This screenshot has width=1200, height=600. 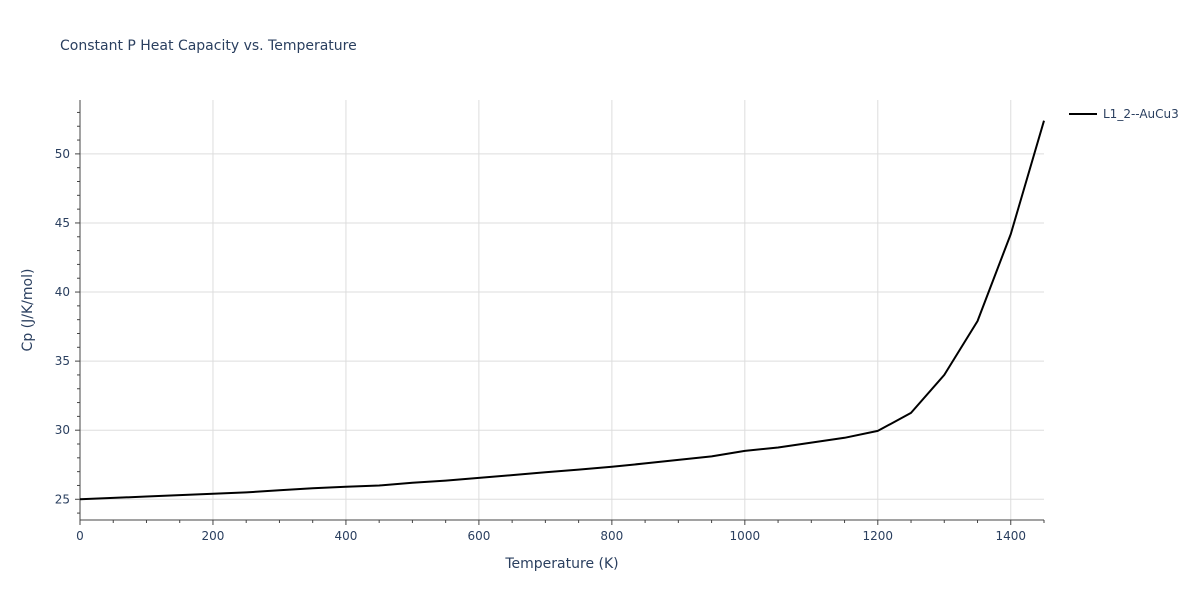 I want to click on x-axis-title: Temperature (K), so click(x=561, y=564).